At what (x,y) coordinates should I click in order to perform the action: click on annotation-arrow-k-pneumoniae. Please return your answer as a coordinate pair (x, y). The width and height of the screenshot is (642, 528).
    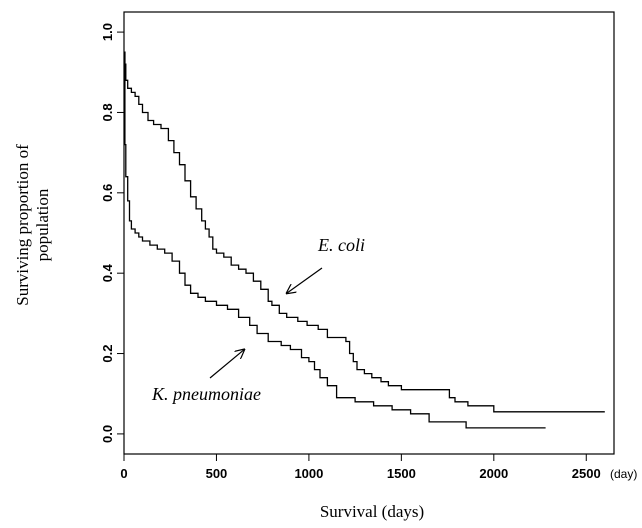
    Looking at the image, I should click on (226, 364).